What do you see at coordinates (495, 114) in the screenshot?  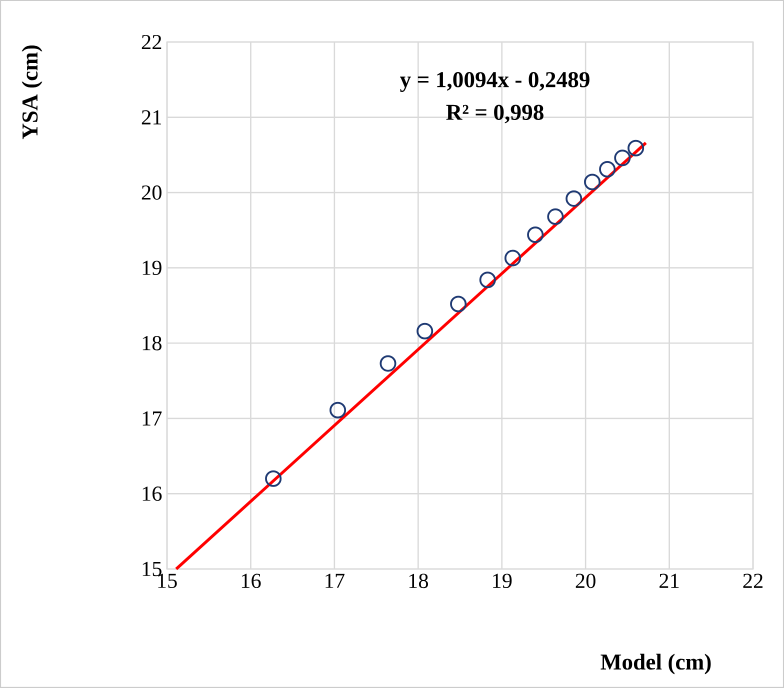 I see `annotation: R² = 0,998` at bounding box center [495, 114].